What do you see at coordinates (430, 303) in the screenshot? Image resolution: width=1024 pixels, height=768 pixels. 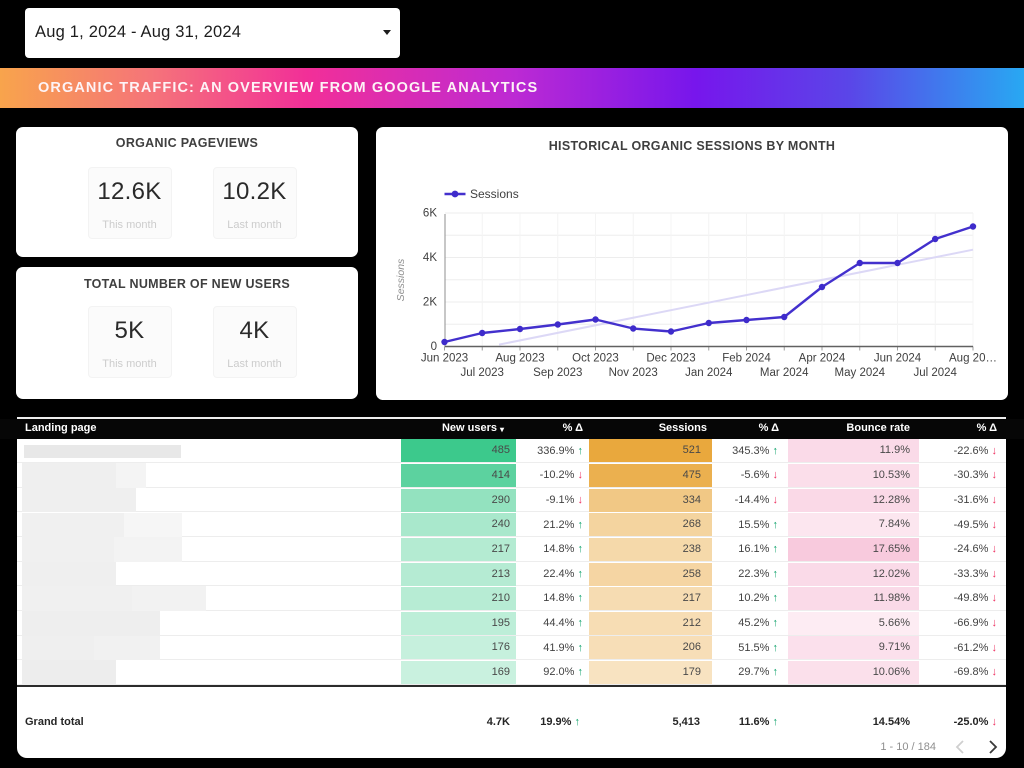 I see `svg-text: 2K` at bounding box center [430, 303].